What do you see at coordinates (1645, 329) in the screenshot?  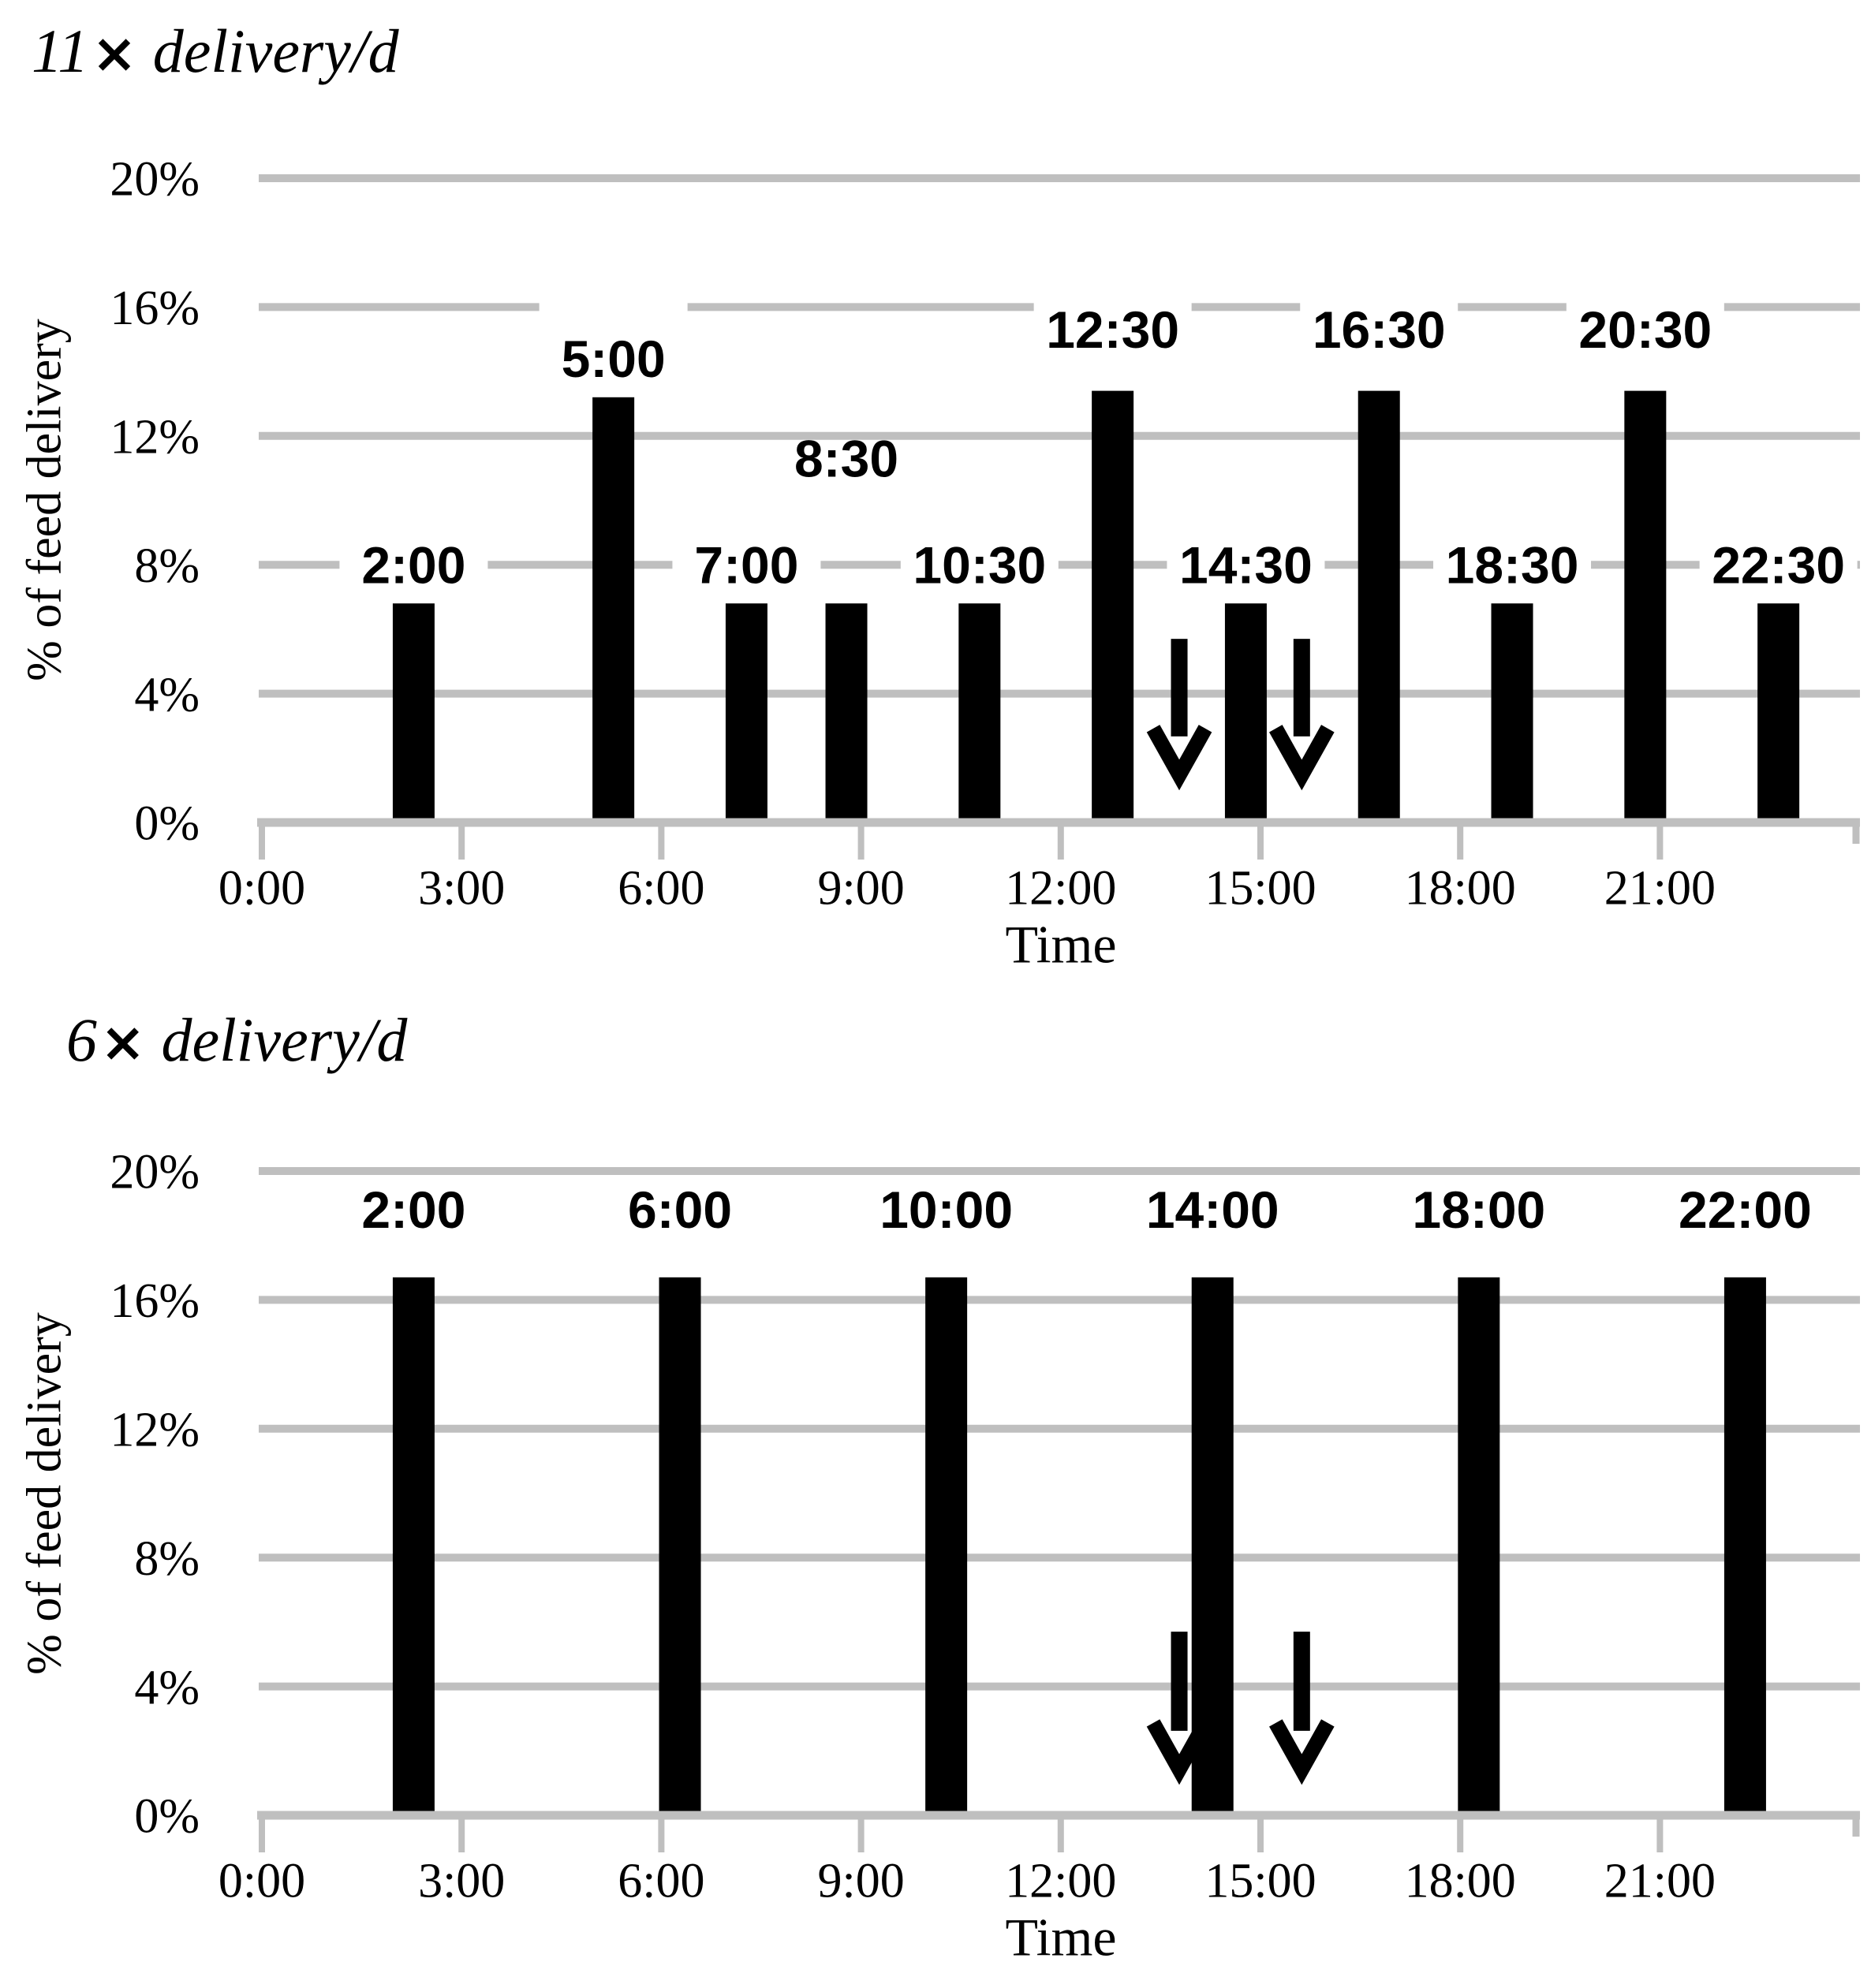 I see `bar-label-20:30: 20:30` at bounding box center [1645, 329].